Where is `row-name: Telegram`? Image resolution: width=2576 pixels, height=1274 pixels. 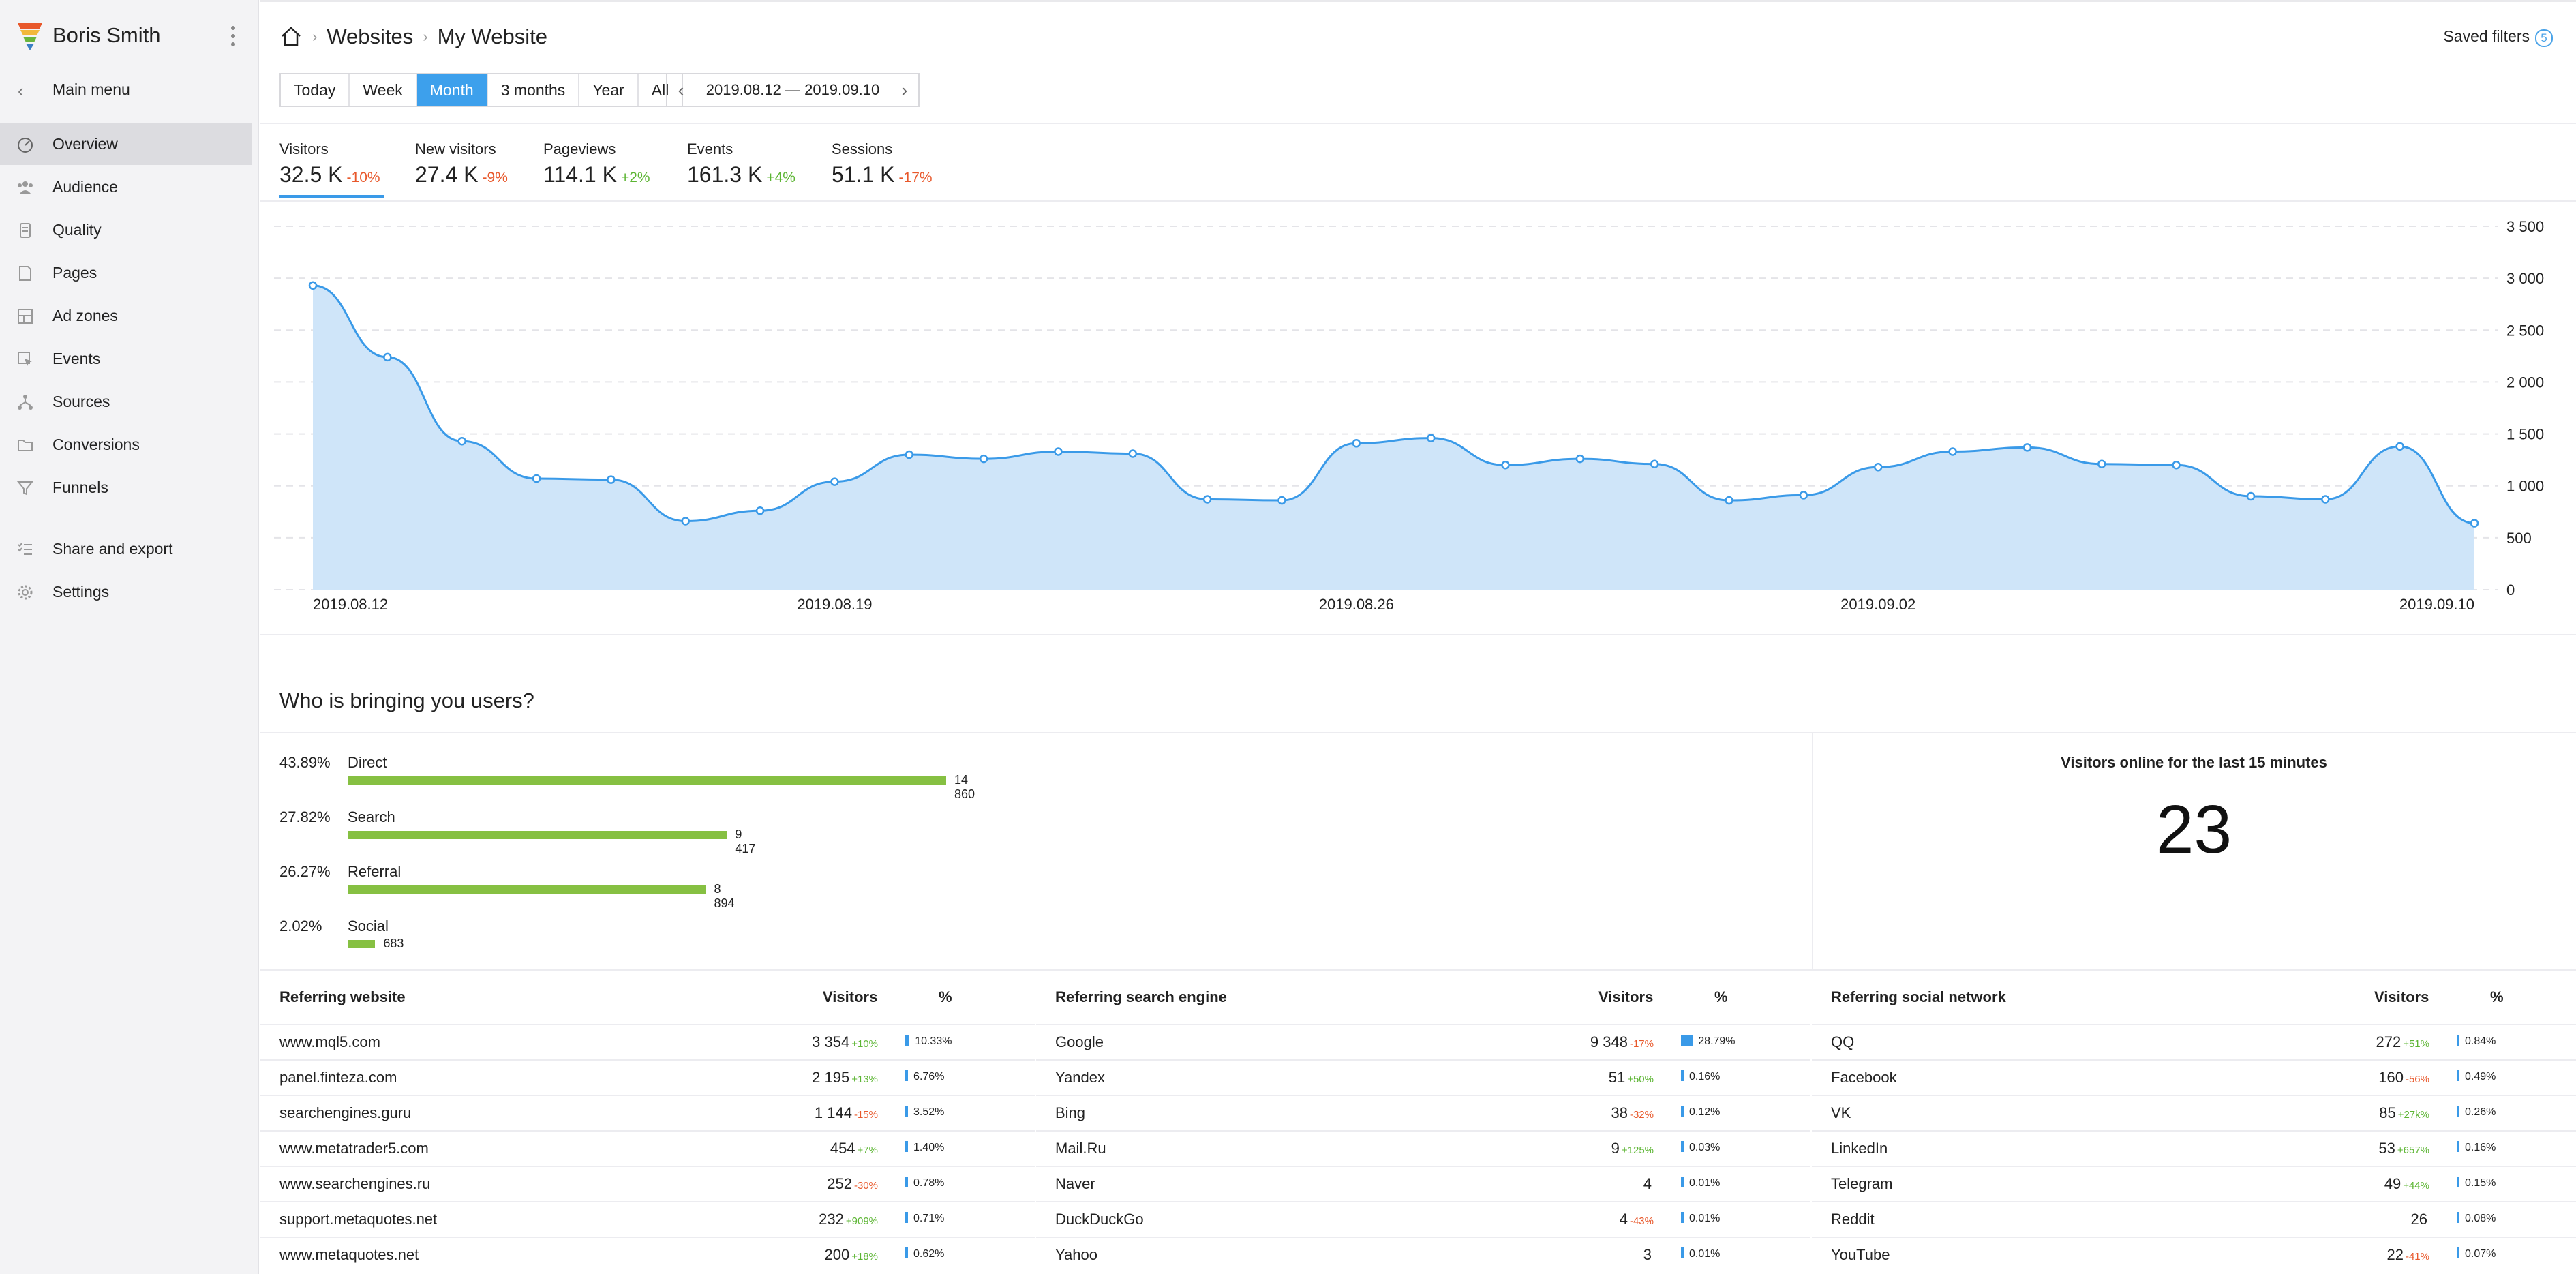
row-name: Telegram is located at coordinates (1862, 1183).